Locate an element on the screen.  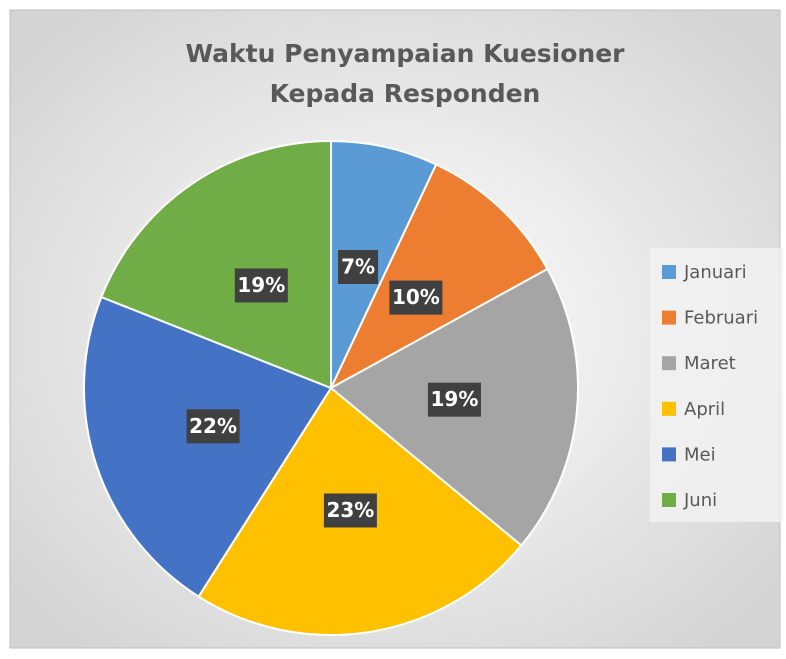
data-label: 10% is located at coordinates (416, 297).